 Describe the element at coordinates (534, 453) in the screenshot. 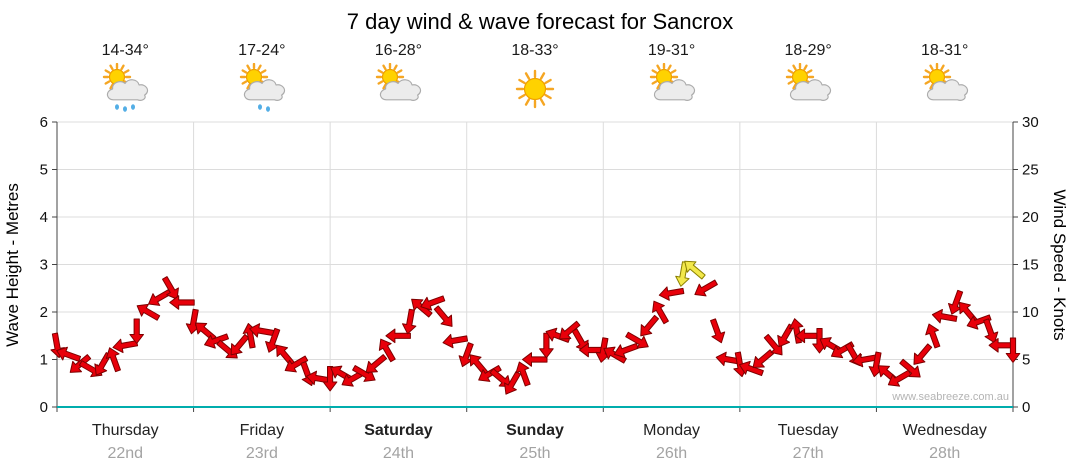

I see `date-label: 25th` at that location.